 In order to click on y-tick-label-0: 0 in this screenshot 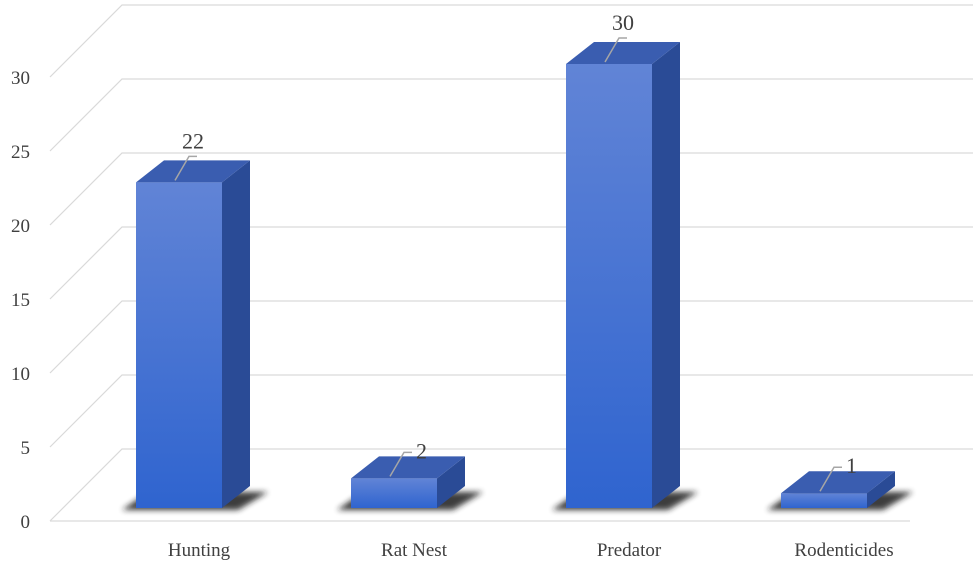, I will do `click(26, 522)`.